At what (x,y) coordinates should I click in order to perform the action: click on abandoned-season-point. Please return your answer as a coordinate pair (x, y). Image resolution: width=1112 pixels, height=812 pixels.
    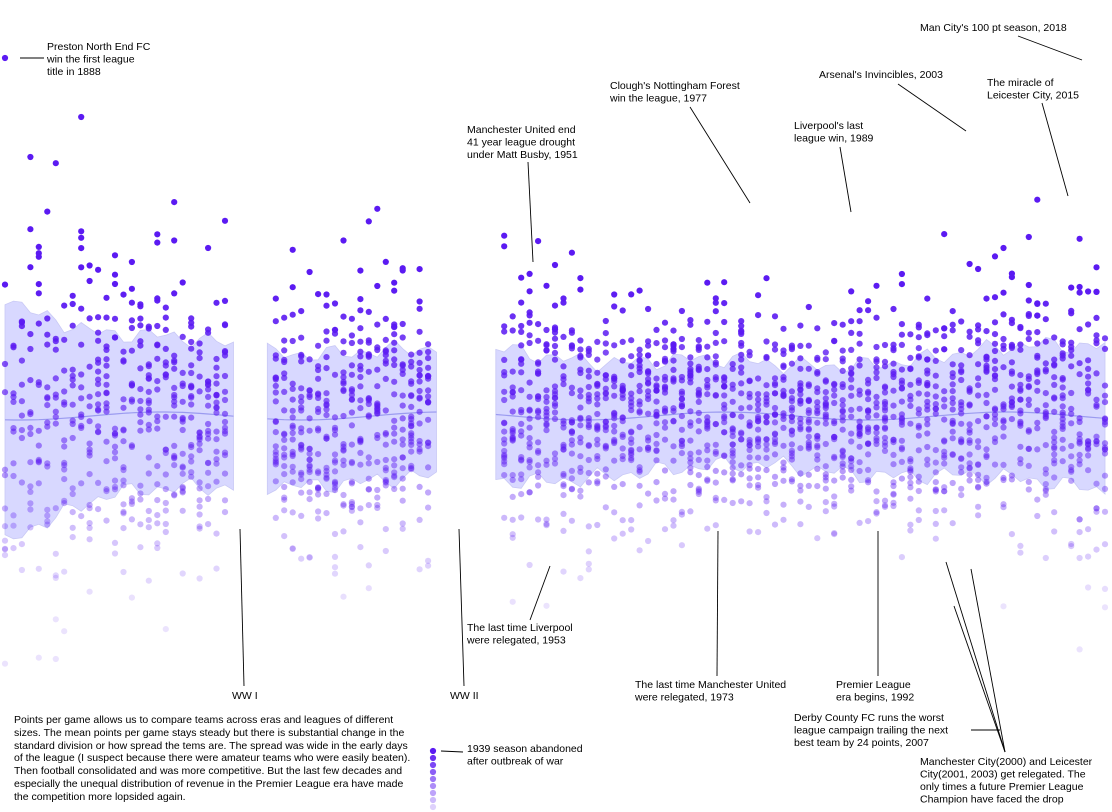
    Looking at the image, I should click on (433, 807).